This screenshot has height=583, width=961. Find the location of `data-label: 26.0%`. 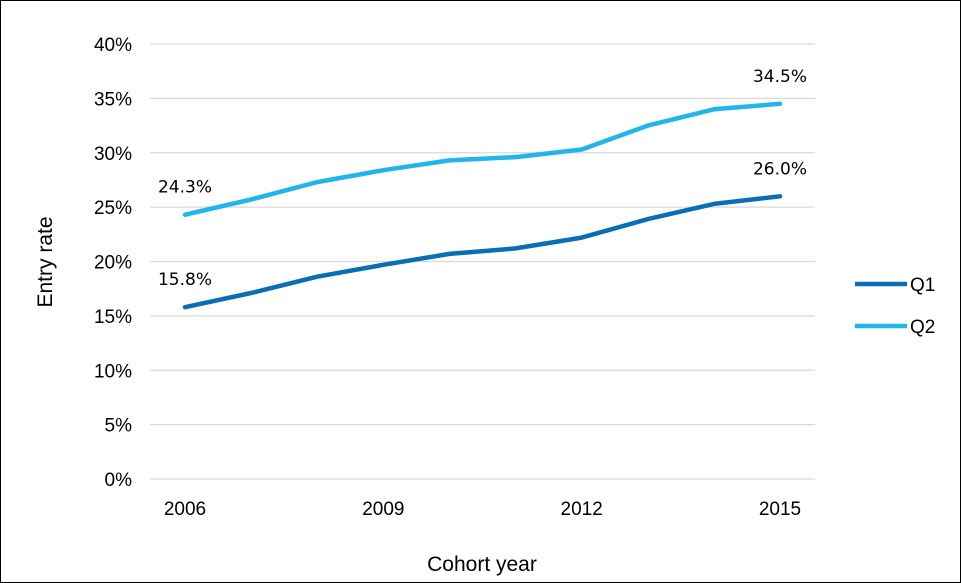

data-label: 26.0% is located at coordinates (780, 169).